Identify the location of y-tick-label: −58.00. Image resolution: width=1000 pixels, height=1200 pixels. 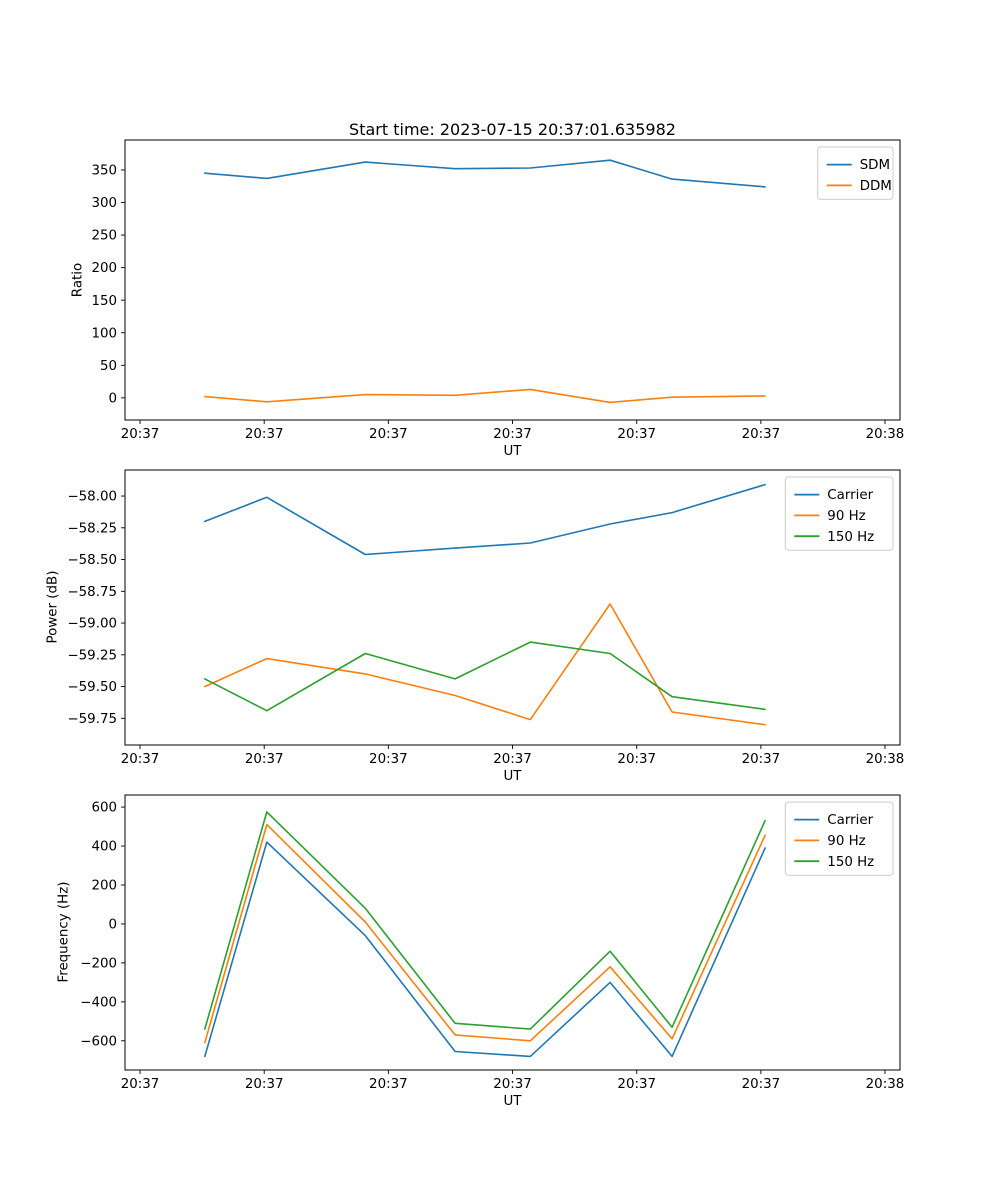
(92, 497).